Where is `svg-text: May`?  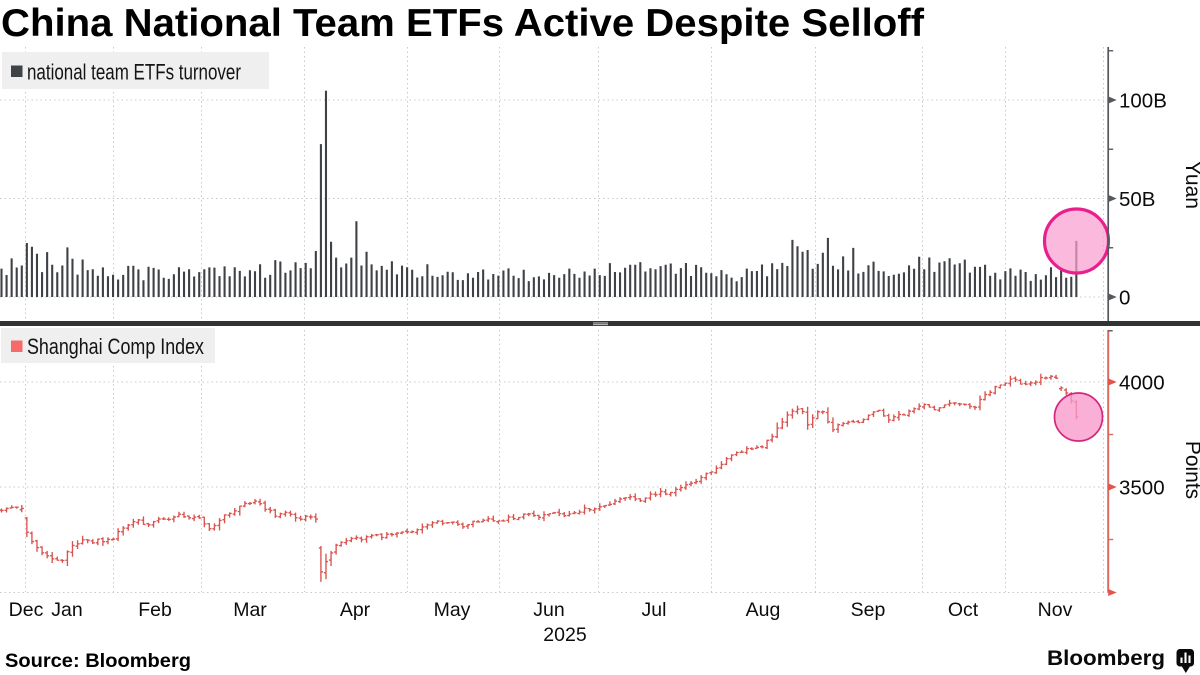 svg-text: May is located at coordinates (452, 610).